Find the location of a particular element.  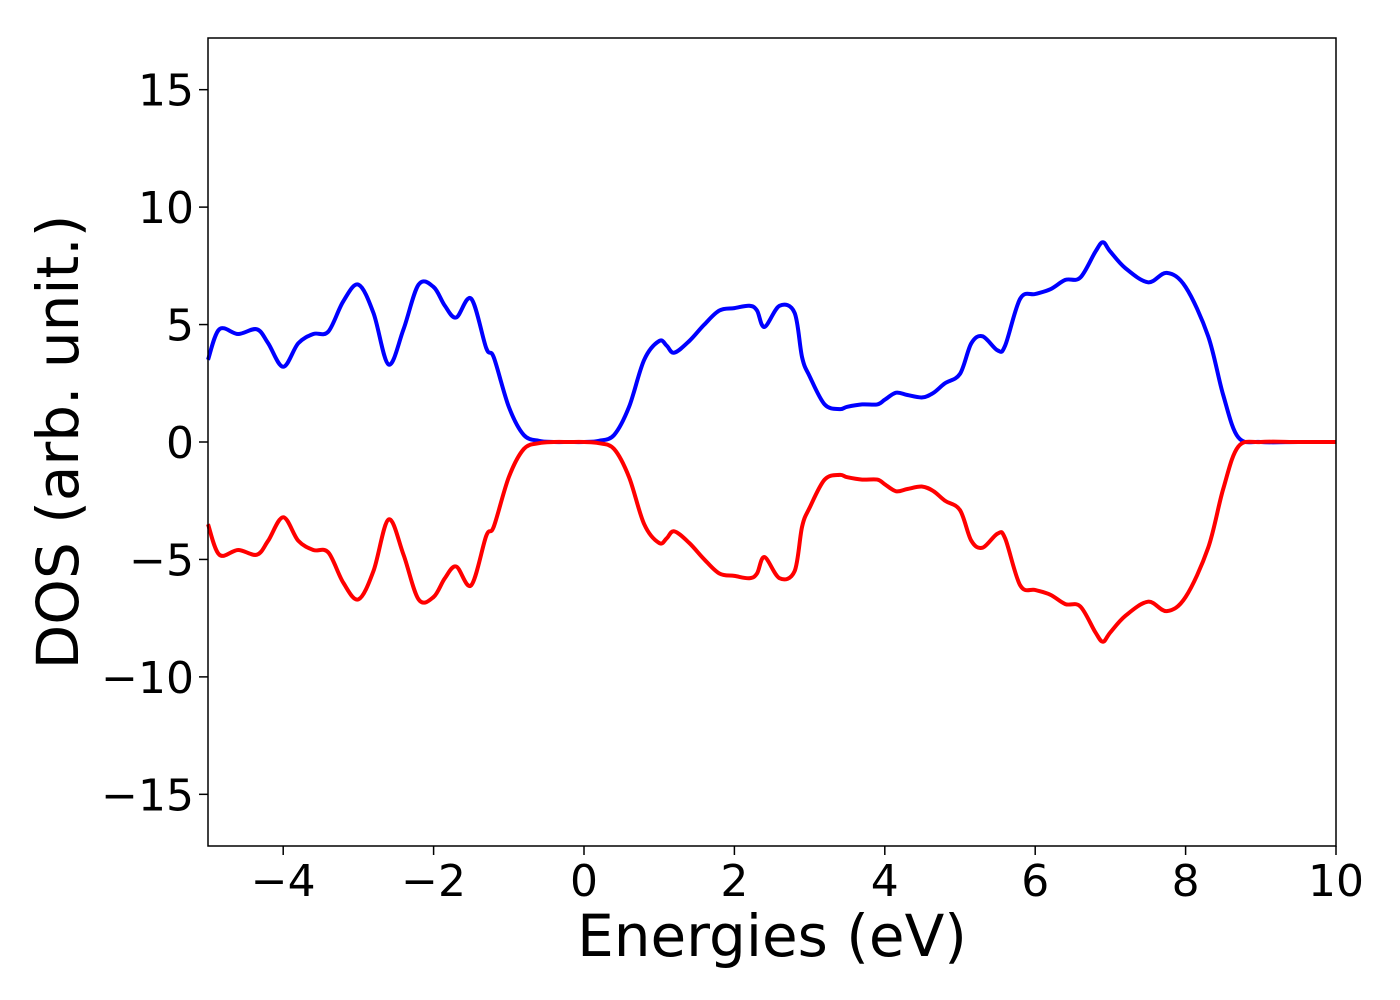

y-axis-title: DOS (arb. unit.) is located at coordinates (58, 442).